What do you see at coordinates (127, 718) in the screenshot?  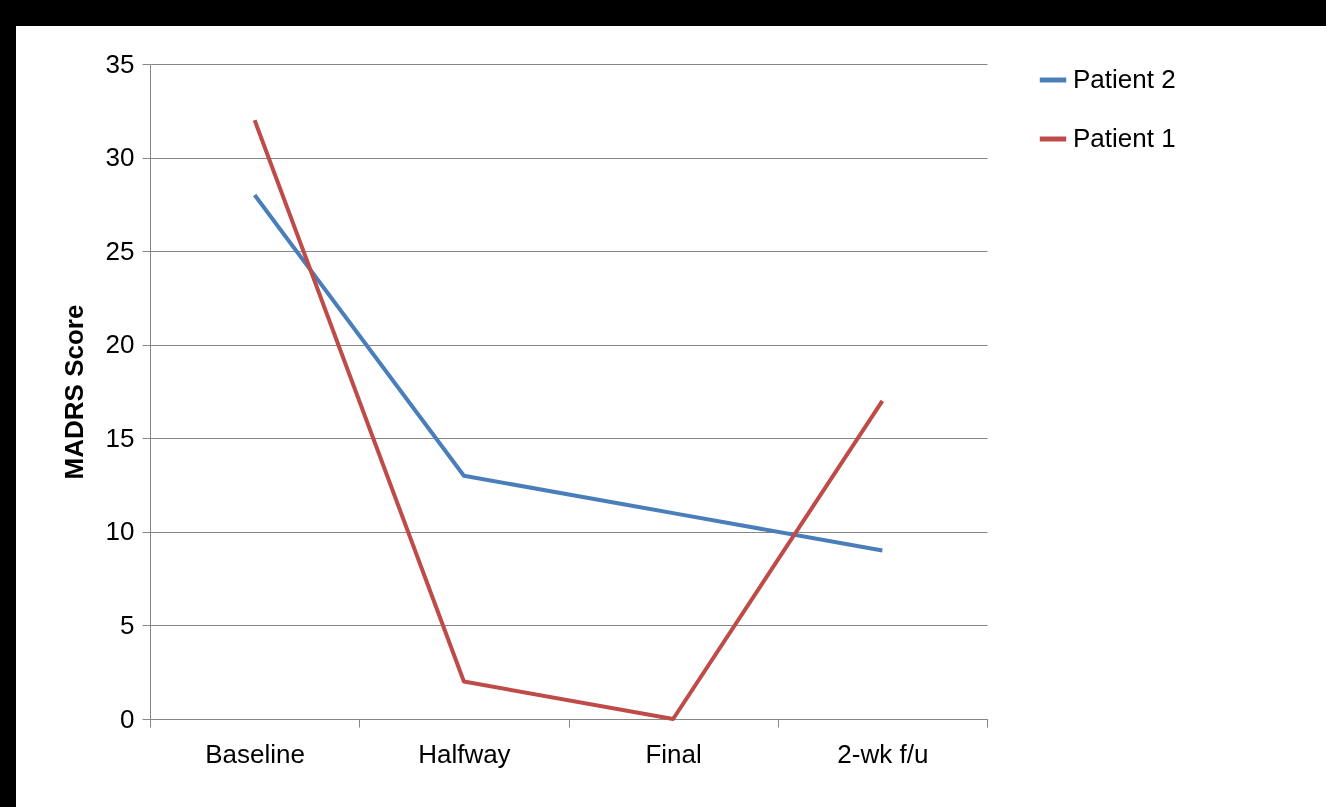 I see `y-tick-label: 0` at bounding box center [127, 718].